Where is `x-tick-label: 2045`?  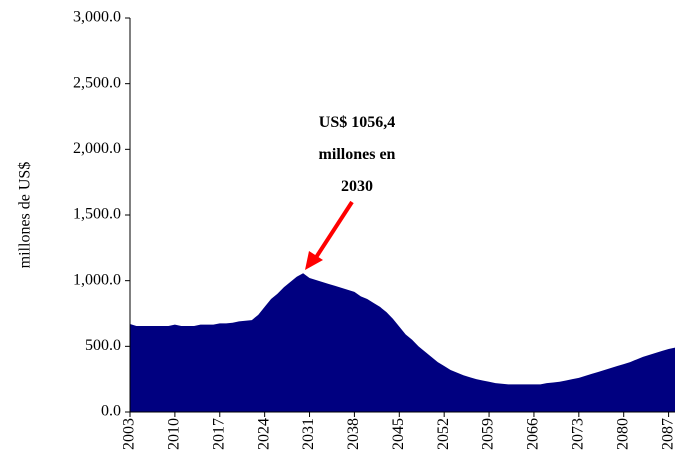 x-tick-label: 2045 is located at coordinates (398, 434).